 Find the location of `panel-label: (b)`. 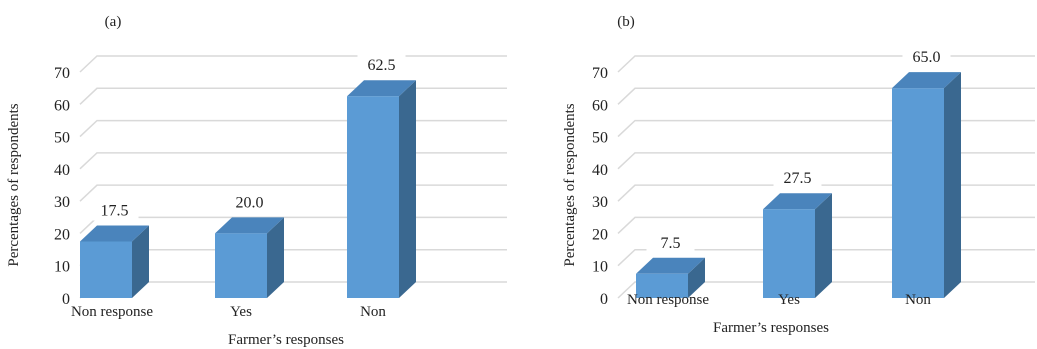

panel-label: (b) is located at coordinates (626, 22).